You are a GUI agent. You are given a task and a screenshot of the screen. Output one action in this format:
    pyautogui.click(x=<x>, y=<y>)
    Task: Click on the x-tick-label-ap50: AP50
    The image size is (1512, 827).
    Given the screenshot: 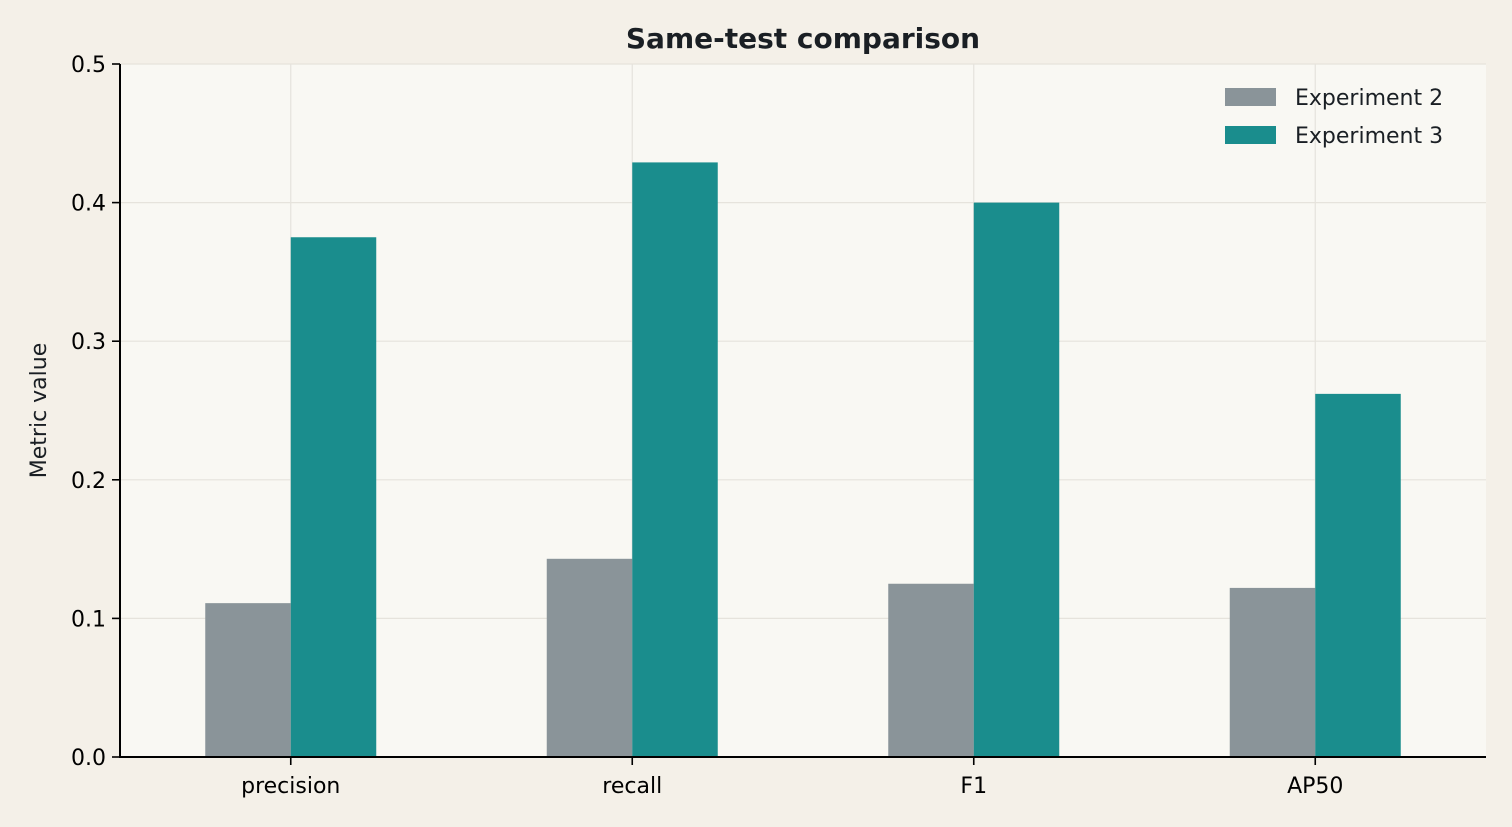 What is the action you would take?
    pyautogui.click(x=1315, y=786)
    